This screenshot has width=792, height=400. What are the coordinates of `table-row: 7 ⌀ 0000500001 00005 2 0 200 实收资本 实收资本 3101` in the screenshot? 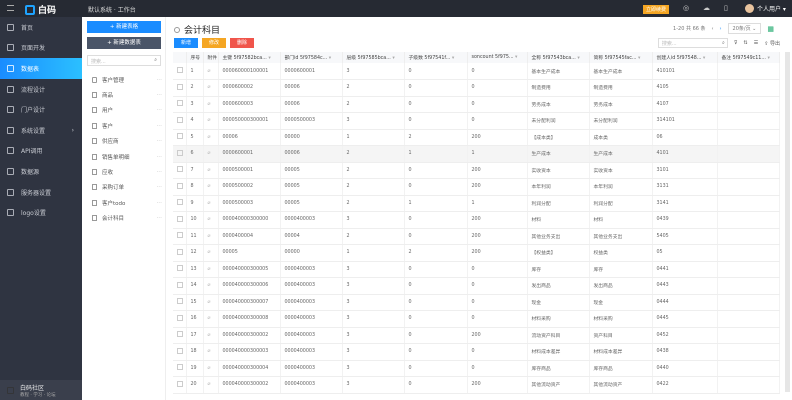 It's located at (476, 170).